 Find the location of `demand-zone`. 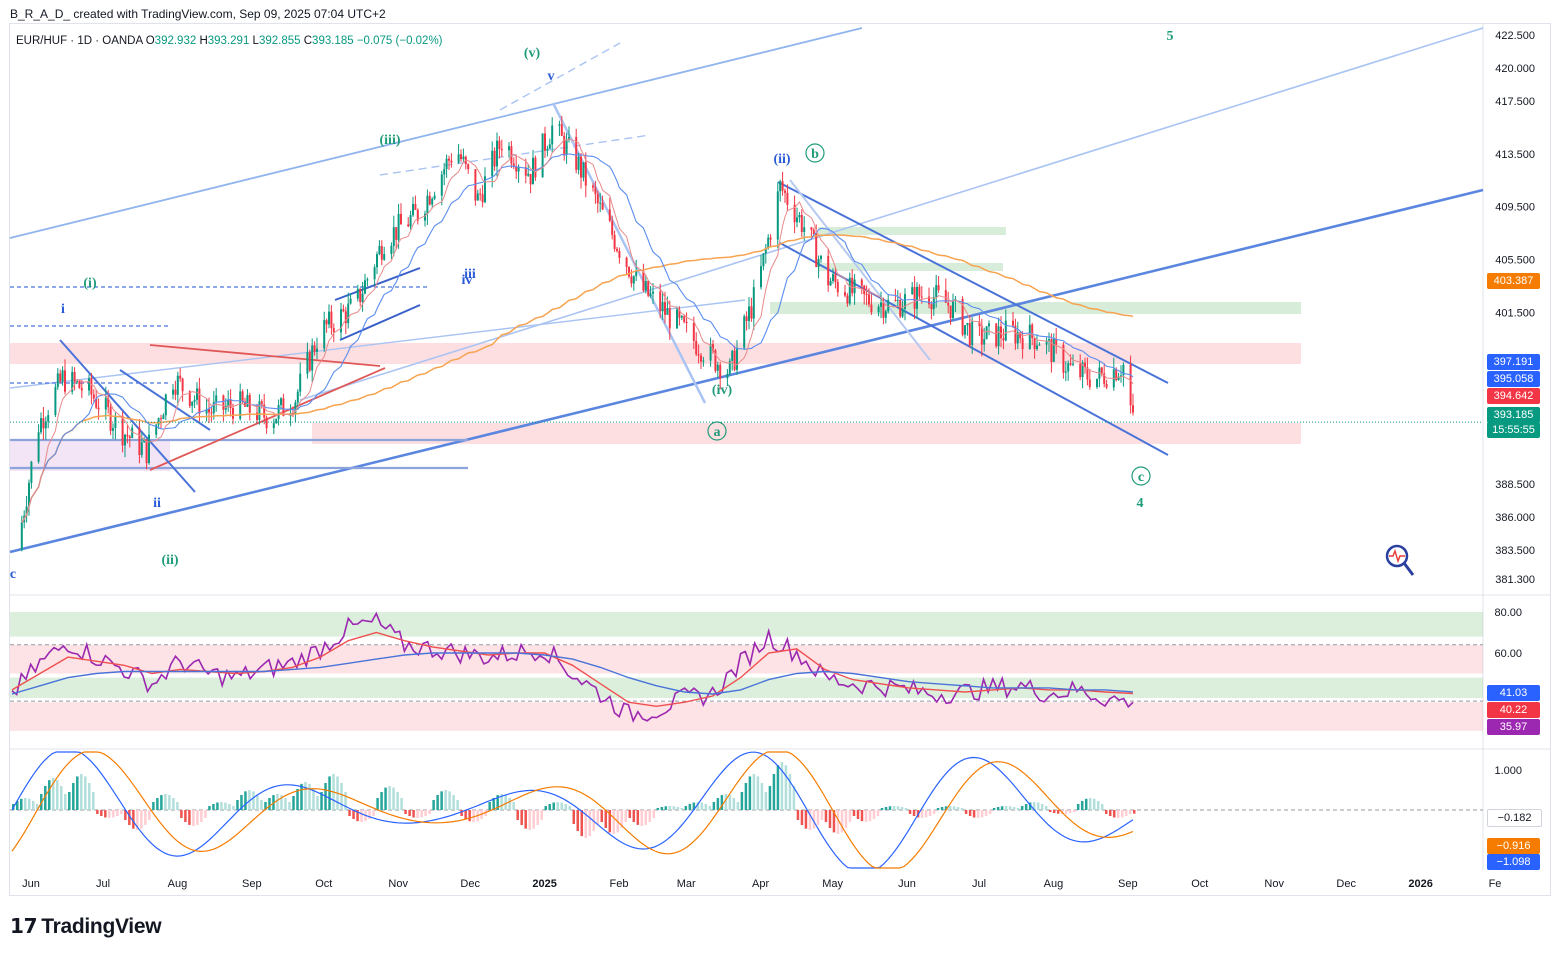

demand-zone is located at coordinates (910, 267).